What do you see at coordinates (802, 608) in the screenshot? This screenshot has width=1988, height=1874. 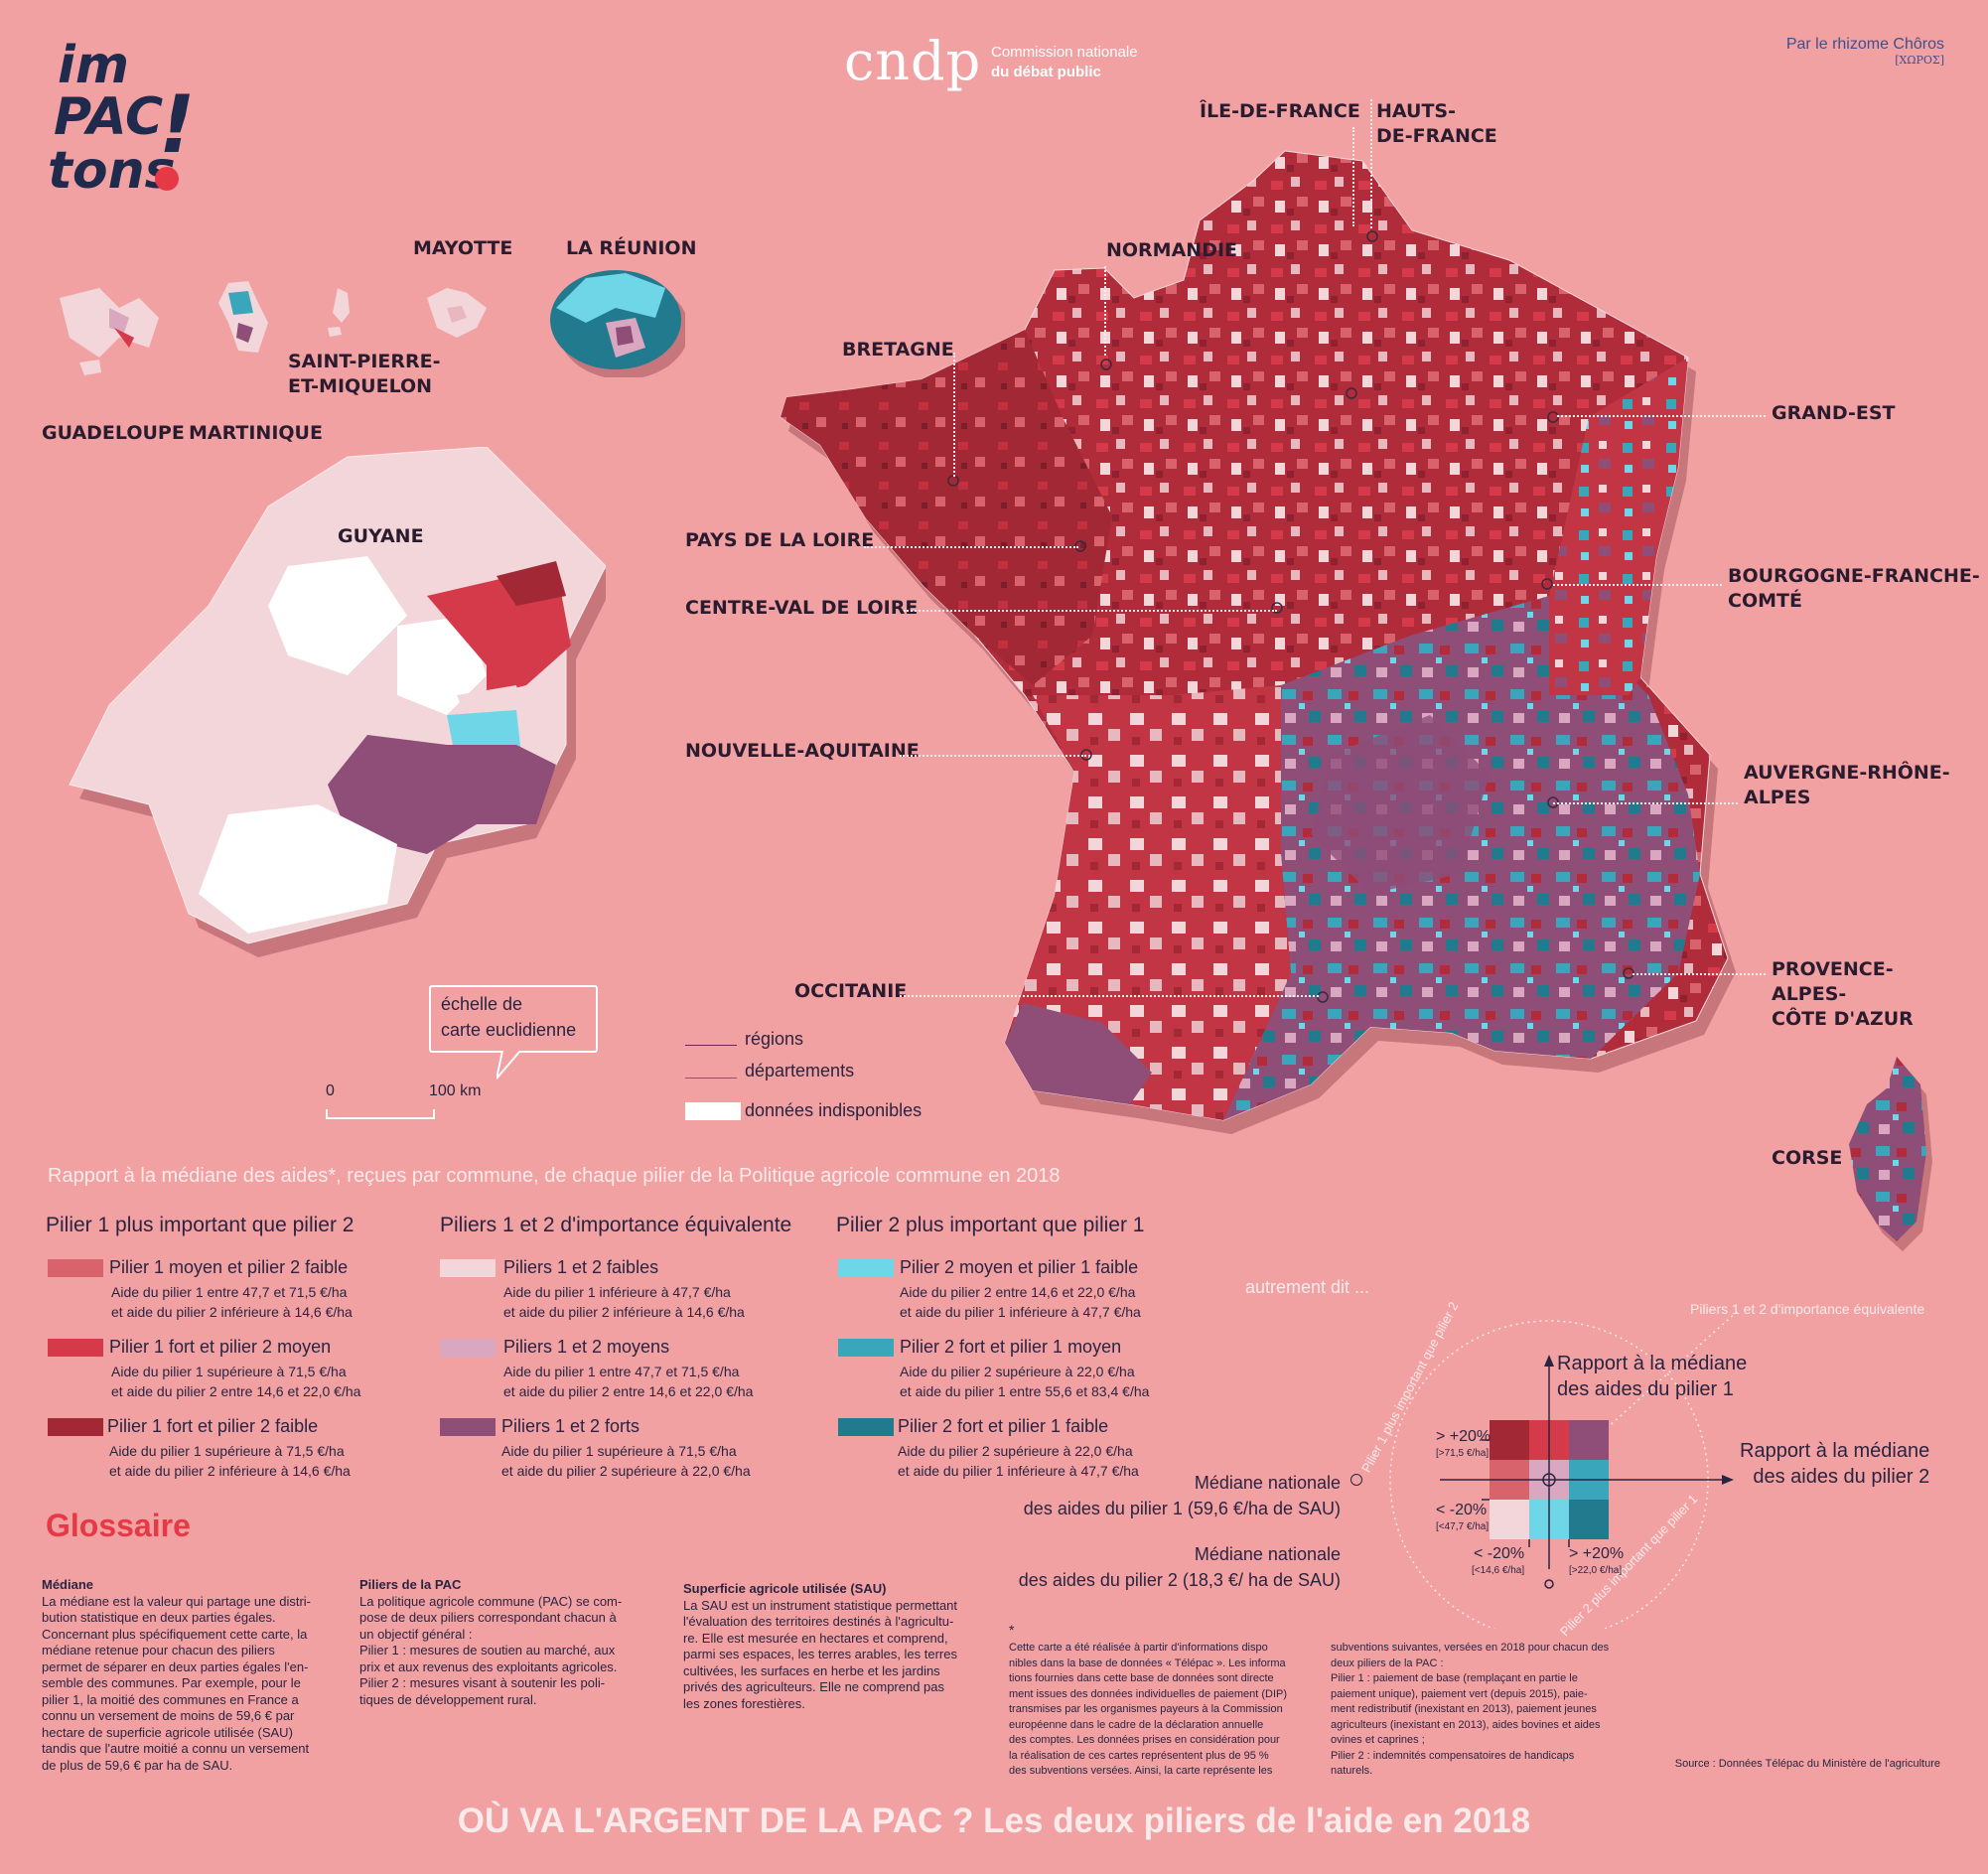 I see `label-centre-val-de-loire: CENTRE-VAL DE LOIRE` at bounding box center [802, 608].